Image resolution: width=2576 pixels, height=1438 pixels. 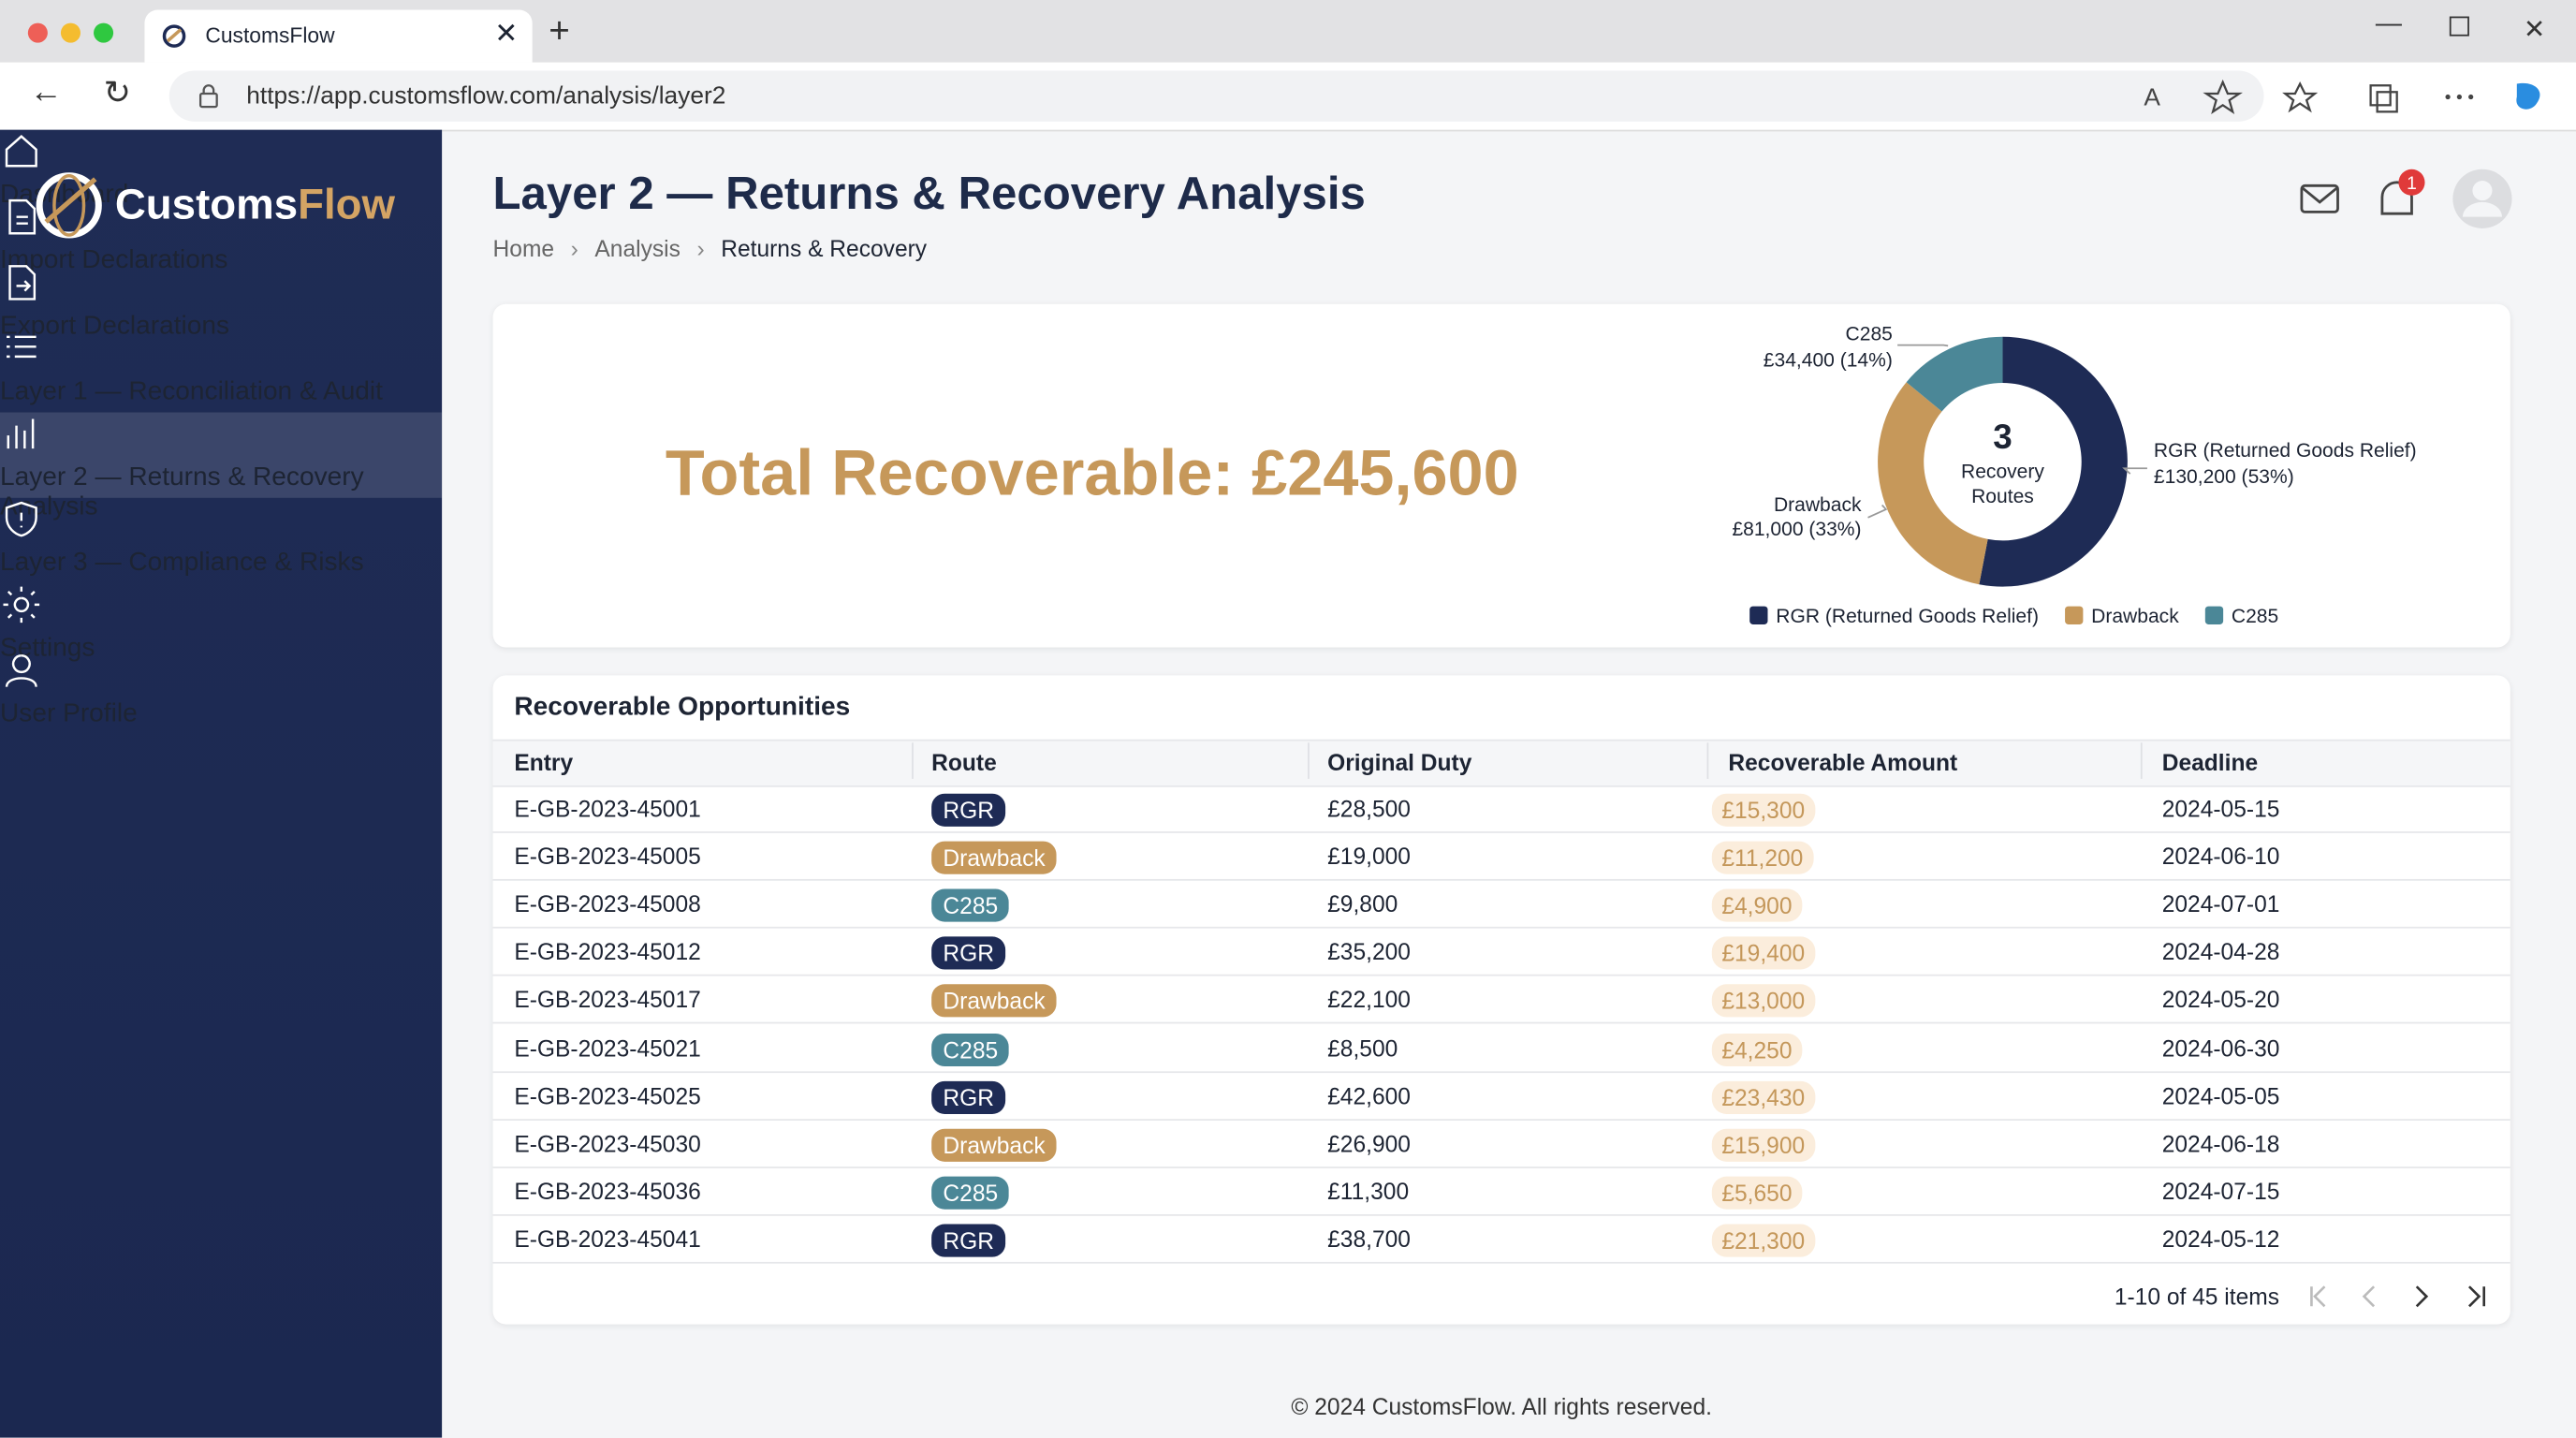 I want to click on table-cell: £8,500, so click(x=1362, y=1047).